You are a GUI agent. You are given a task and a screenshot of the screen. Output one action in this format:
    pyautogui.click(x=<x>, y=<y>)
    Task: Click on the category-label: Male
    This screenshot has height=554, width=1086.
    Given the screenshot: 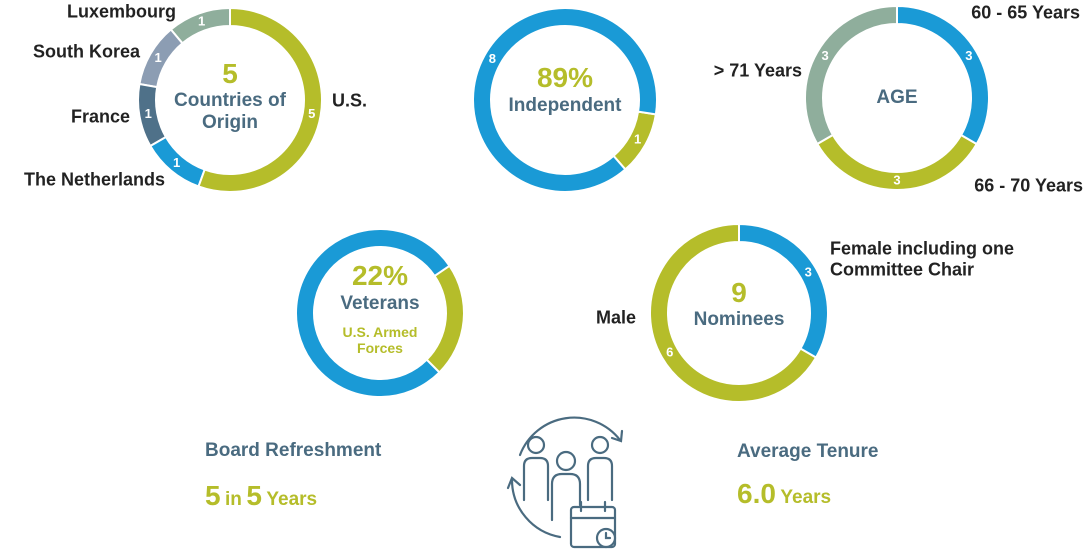 What is the action you would take?
    pyautogui.click(x=615, y=317)
    